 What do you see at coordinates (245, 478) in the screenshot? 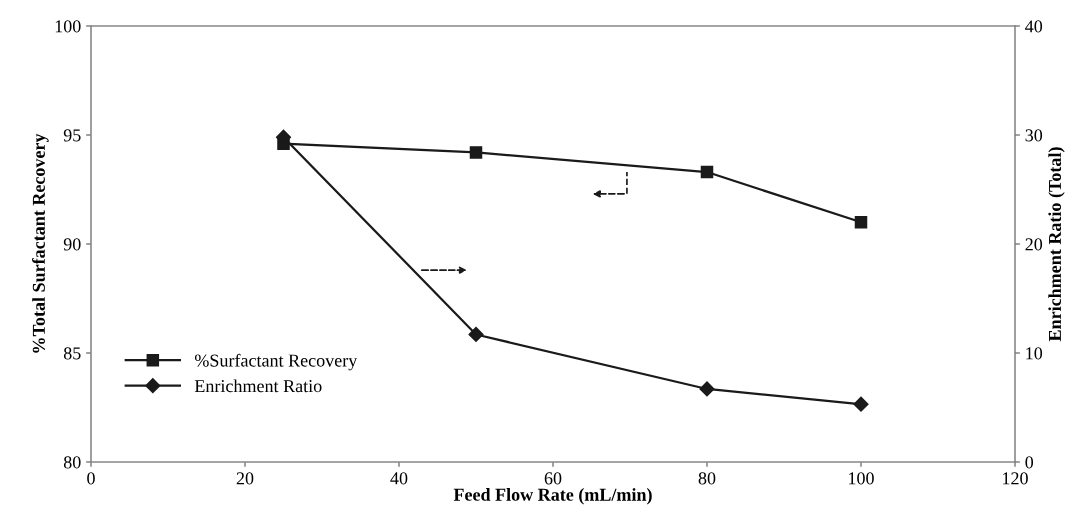
I see `x-tick-label: 20` at bounding box center [245, 478].